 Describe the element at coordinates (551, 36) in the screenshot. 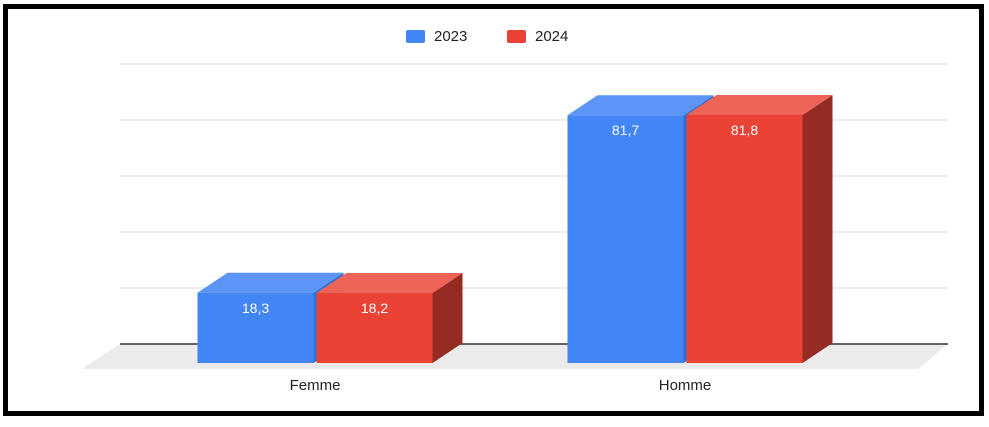

I see `legend-label: 2024` at that location.